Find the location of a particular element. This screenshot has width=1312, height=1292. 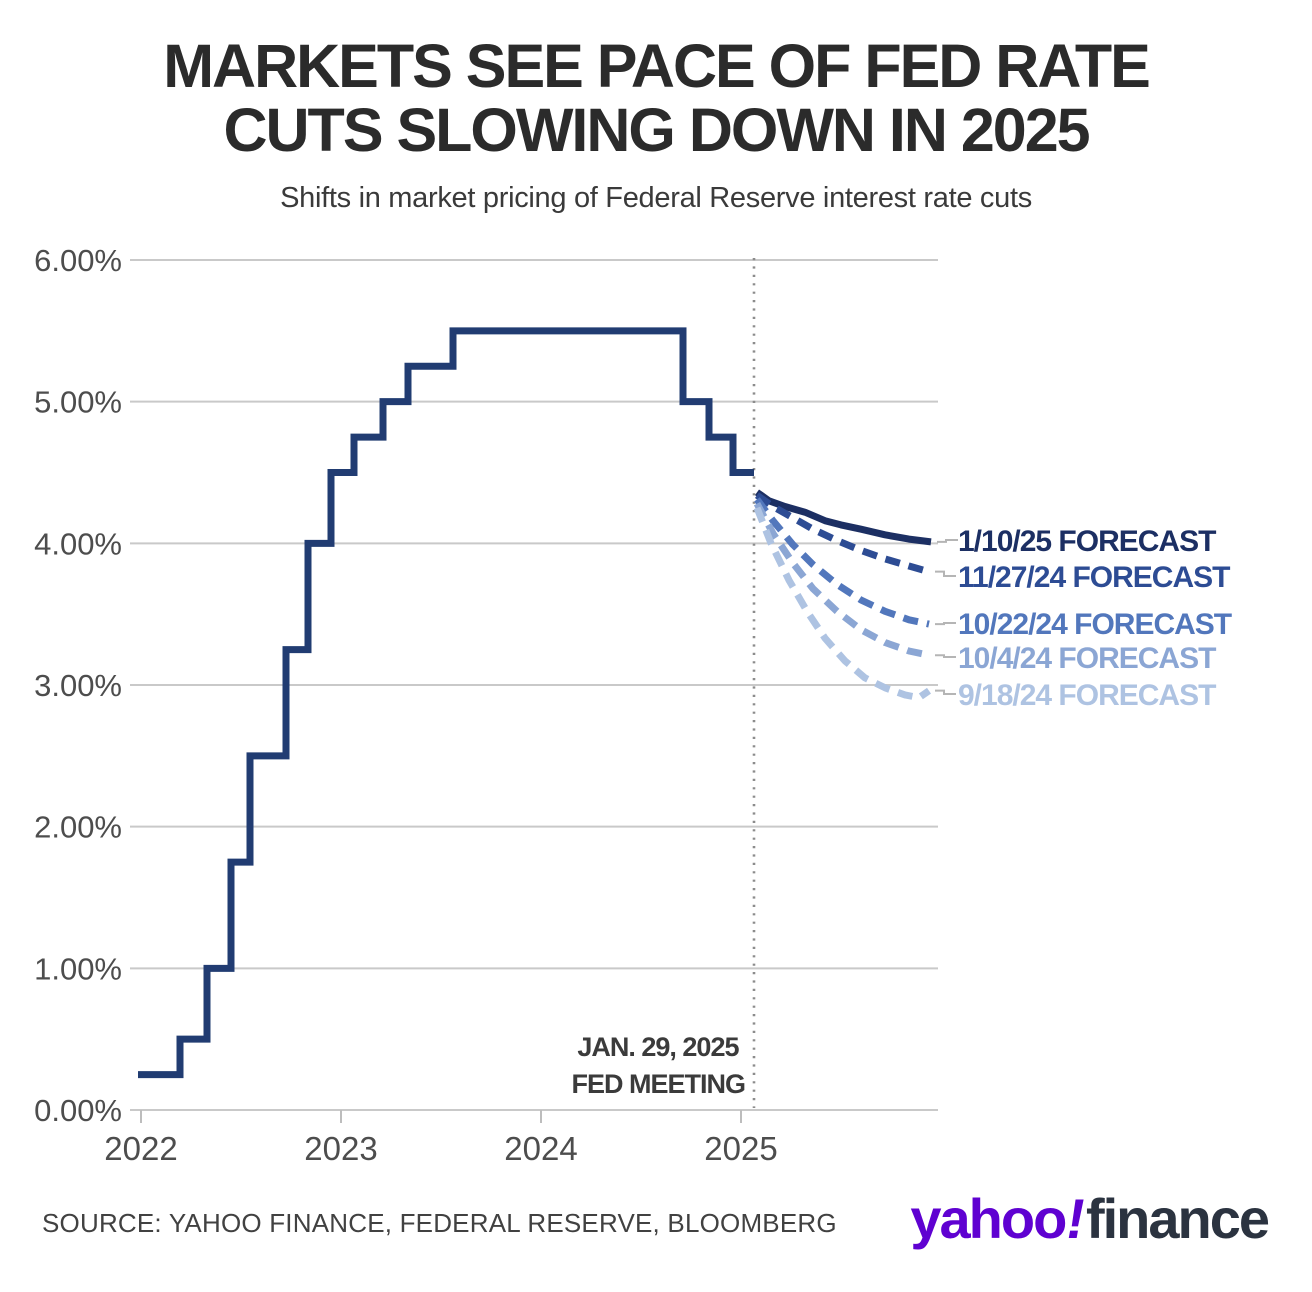

forecast-label-10-22-24: 10/22/24 FORECAST is located at coordinates (1095, 624).